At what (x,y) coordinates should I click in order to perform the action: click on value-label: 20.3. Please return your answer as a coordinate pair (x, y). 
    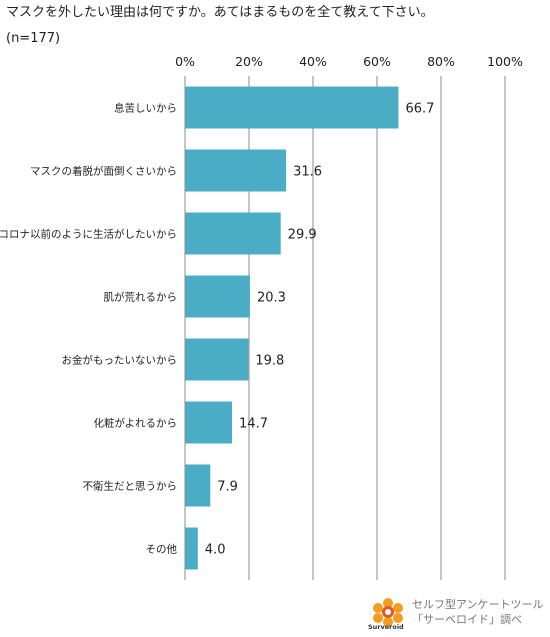
    Looking at the image, I should click on (271, 298).